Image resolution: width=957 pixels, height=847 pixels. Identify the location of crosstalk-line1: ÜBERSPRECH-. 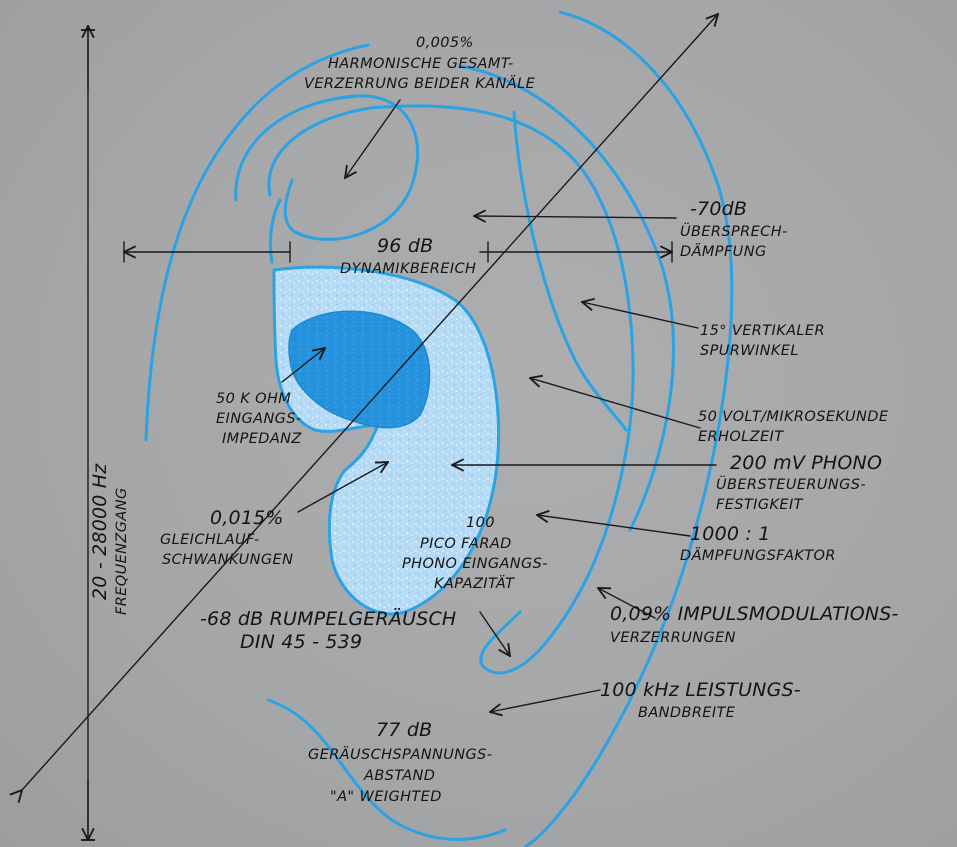
(734, 231).